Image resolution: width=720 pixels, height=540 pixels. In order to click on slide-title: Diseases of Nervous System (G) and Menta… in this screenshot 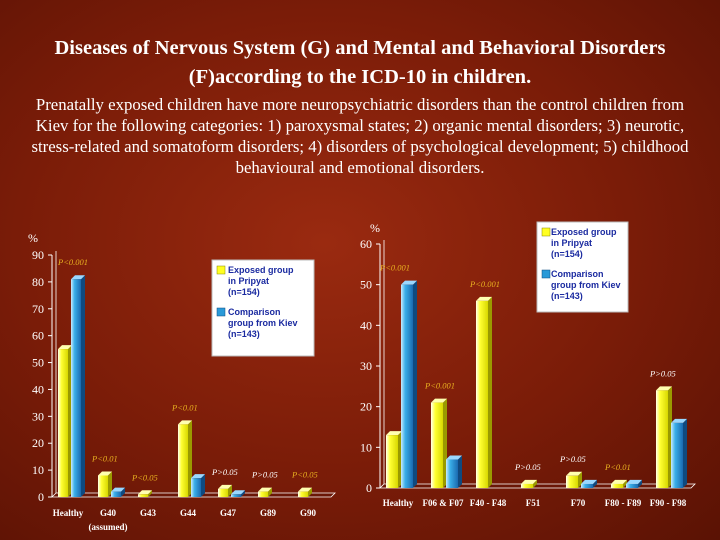, I will do `click(360, 62)`.